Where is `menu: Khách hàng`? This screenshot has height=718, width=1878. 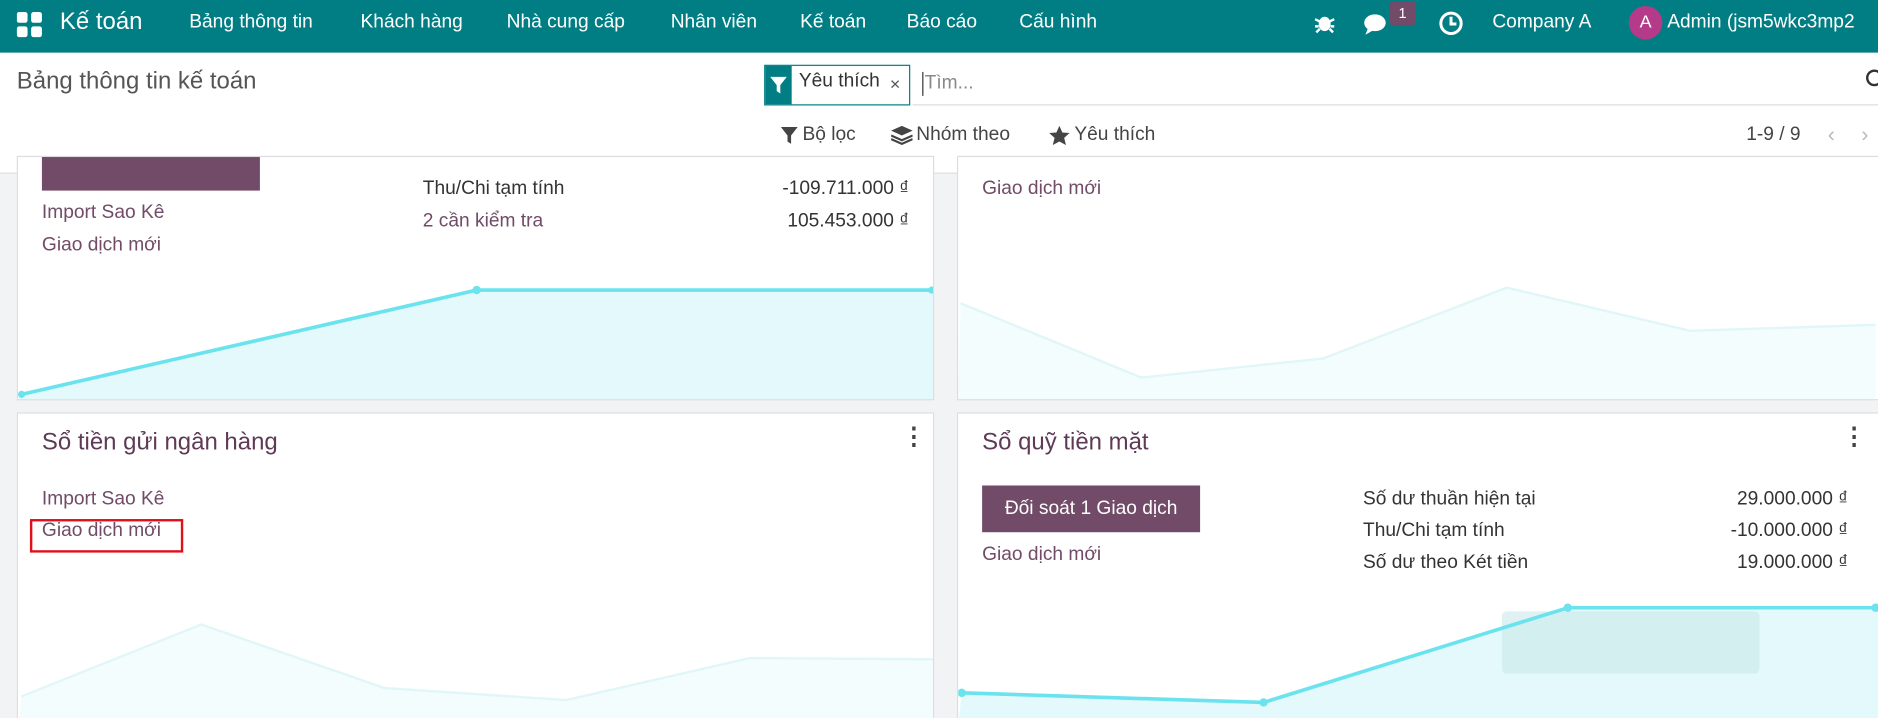
menu: Khách hàng is located at coordinates (411, 22).